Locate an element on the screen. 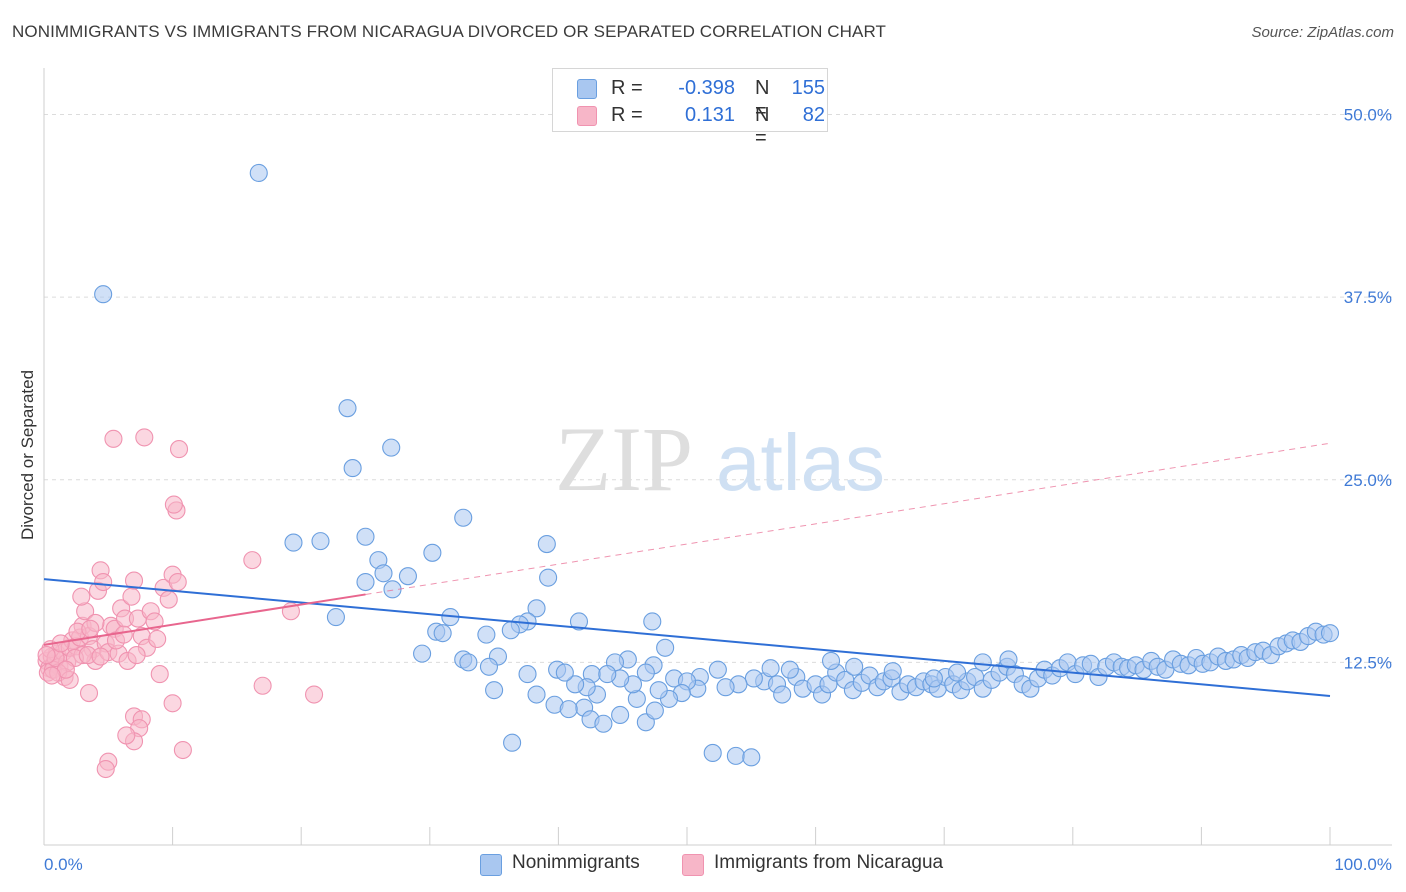  legend-swatch-immigrants-nicaragua is located at coordinates (587, 116).